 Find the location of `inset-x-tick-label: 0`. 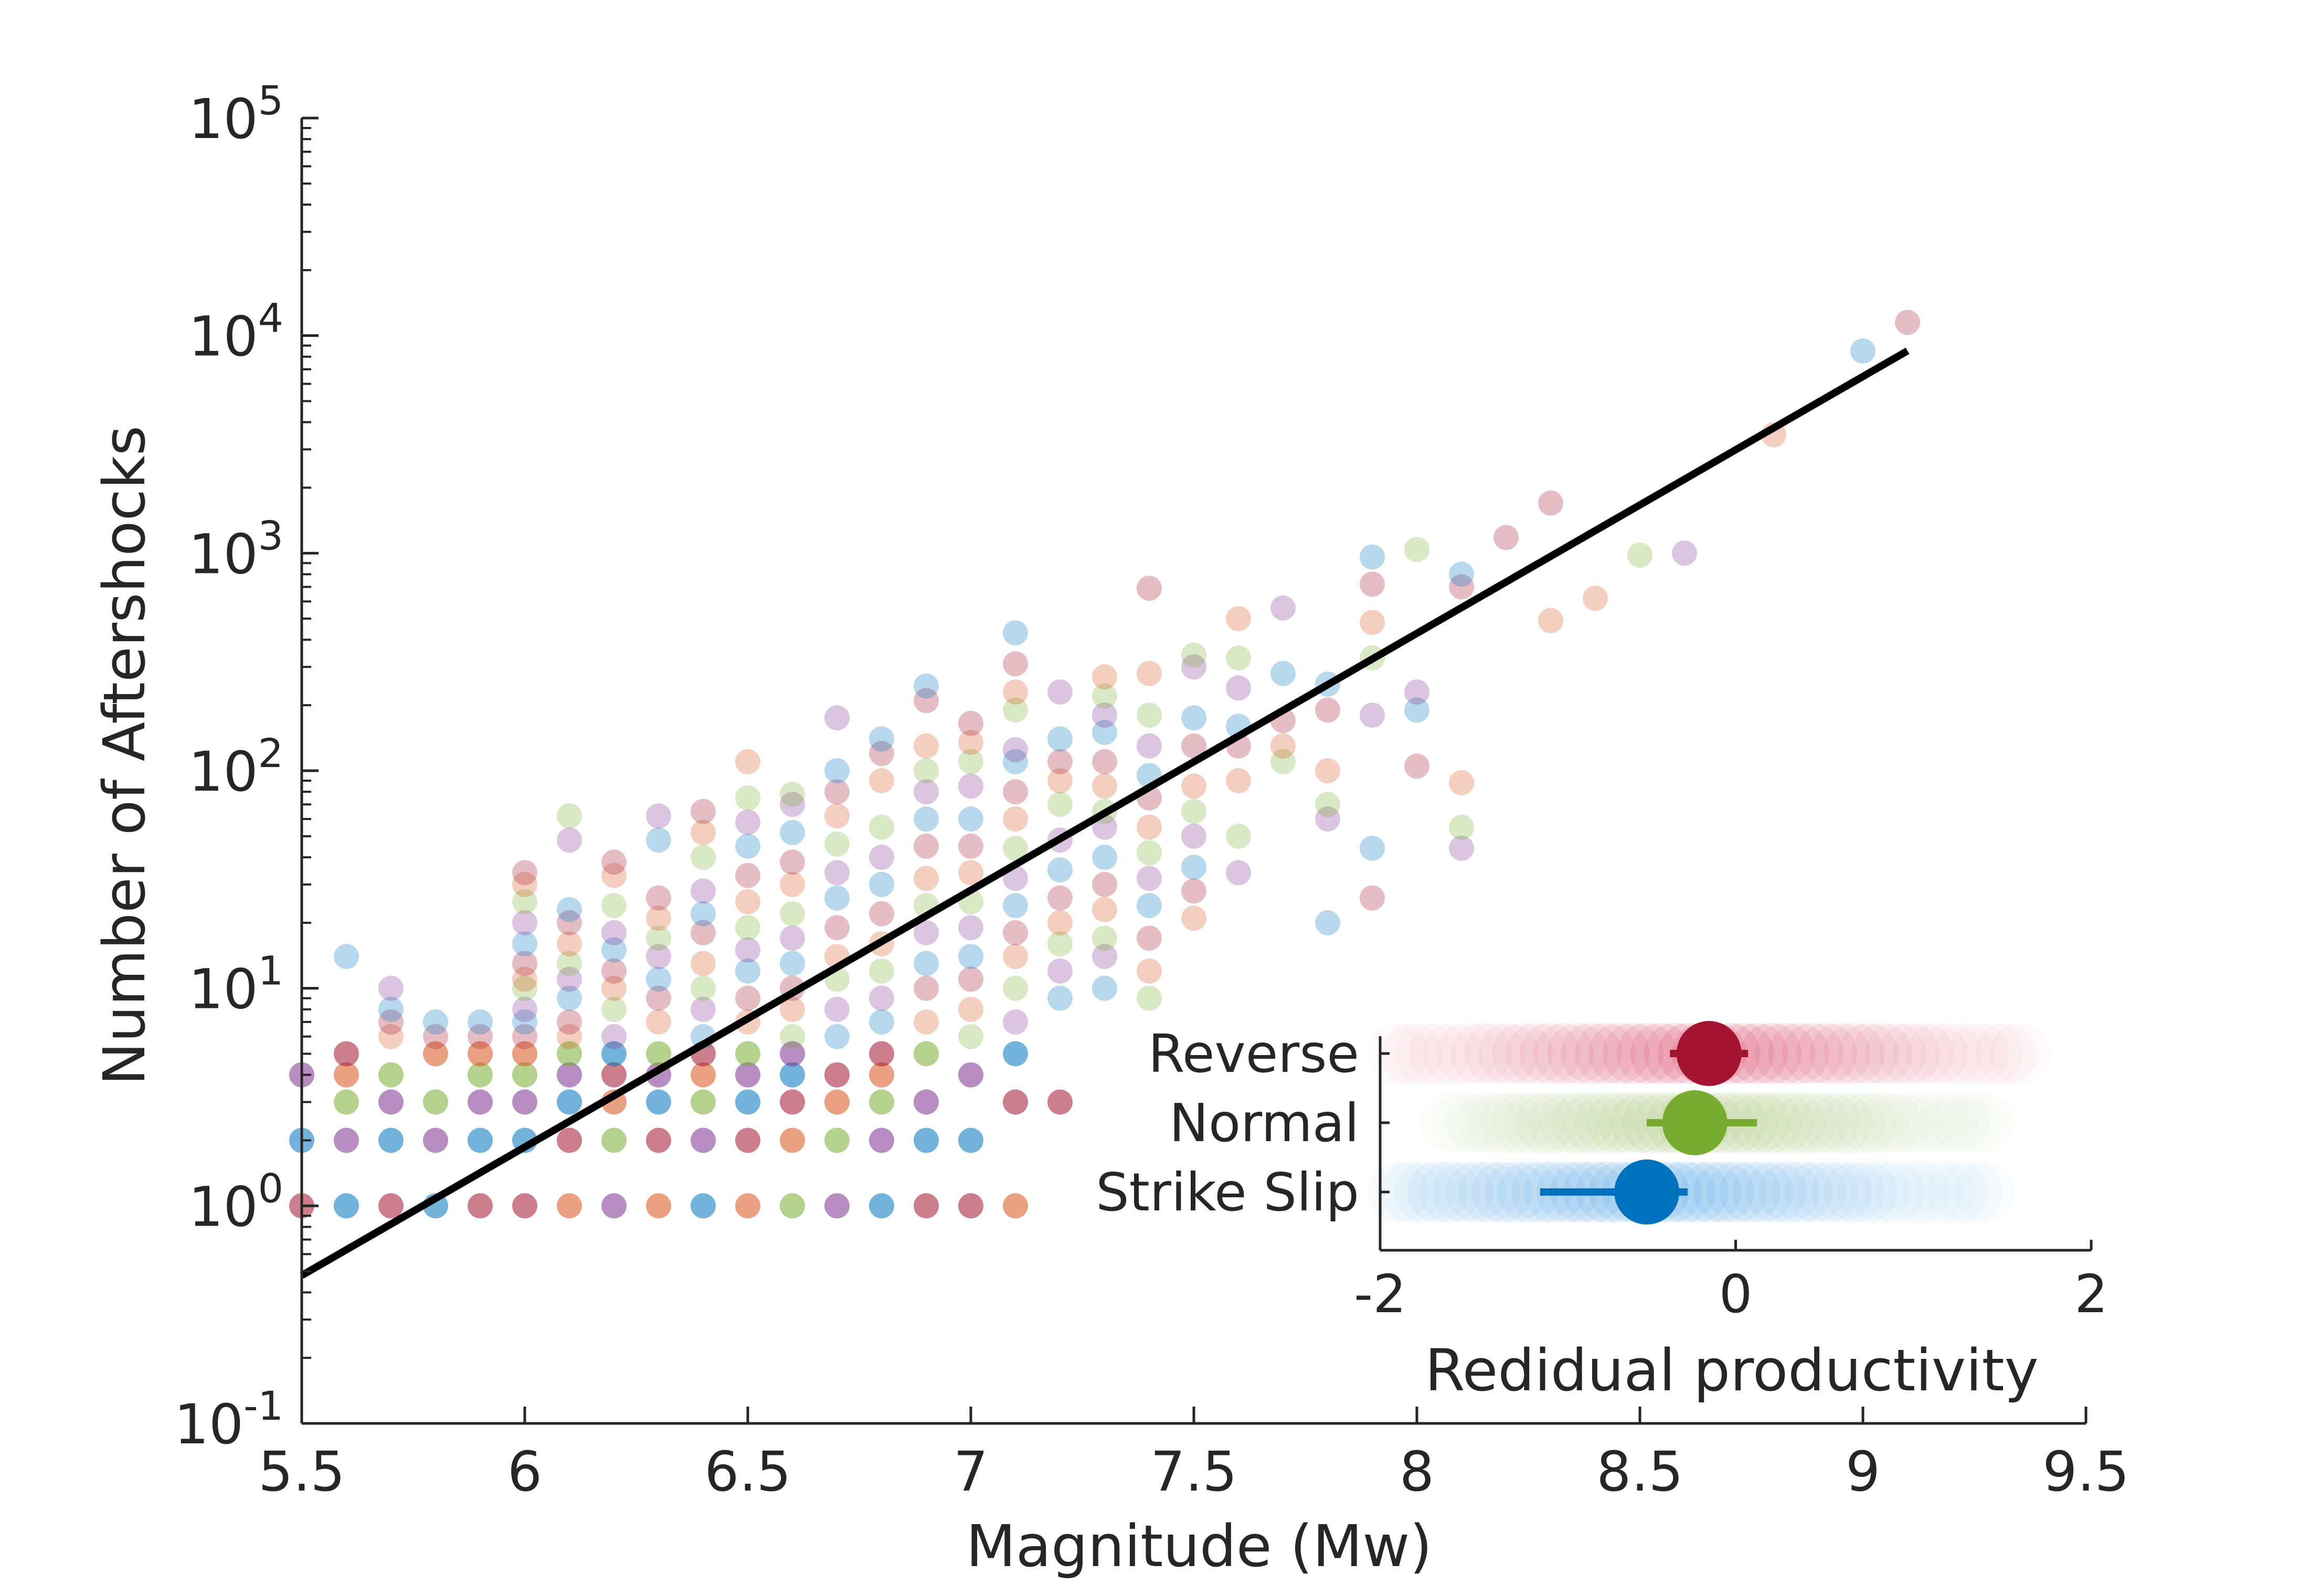

inset-x-tick-label: 0 is located at coordinates (1736, 1294).